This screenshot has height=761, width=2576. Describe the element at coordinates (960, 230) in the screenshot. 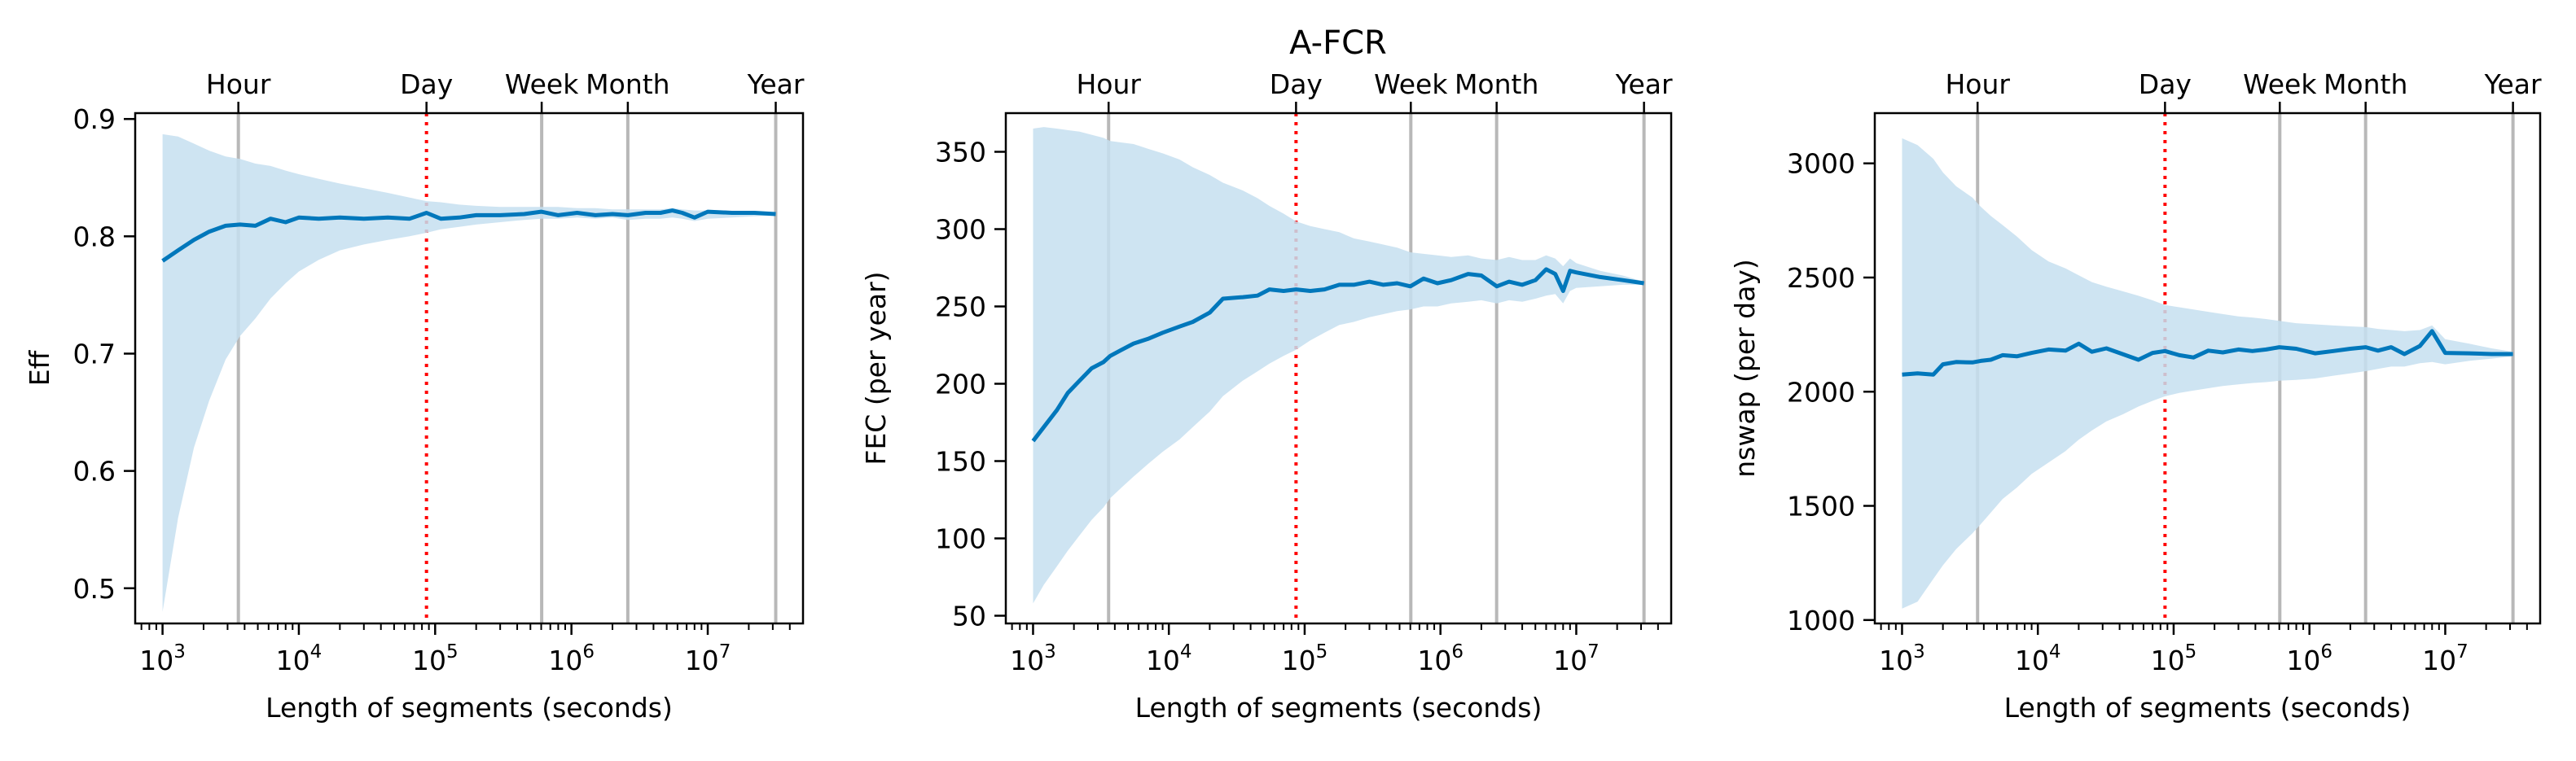

I see `y-tick-label: 300` at that location.